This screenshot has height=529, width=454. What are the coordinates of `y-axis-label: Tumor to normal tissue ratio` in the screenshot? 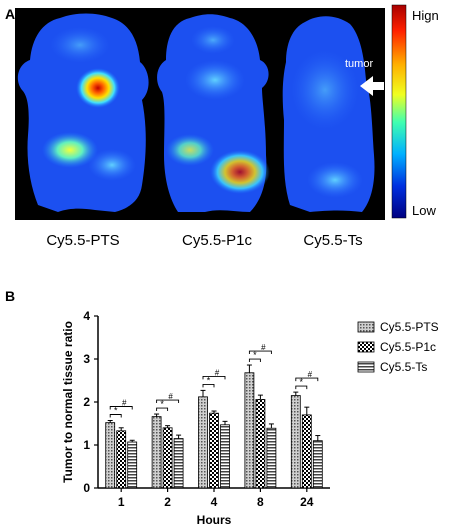 It's located at (68, 402).